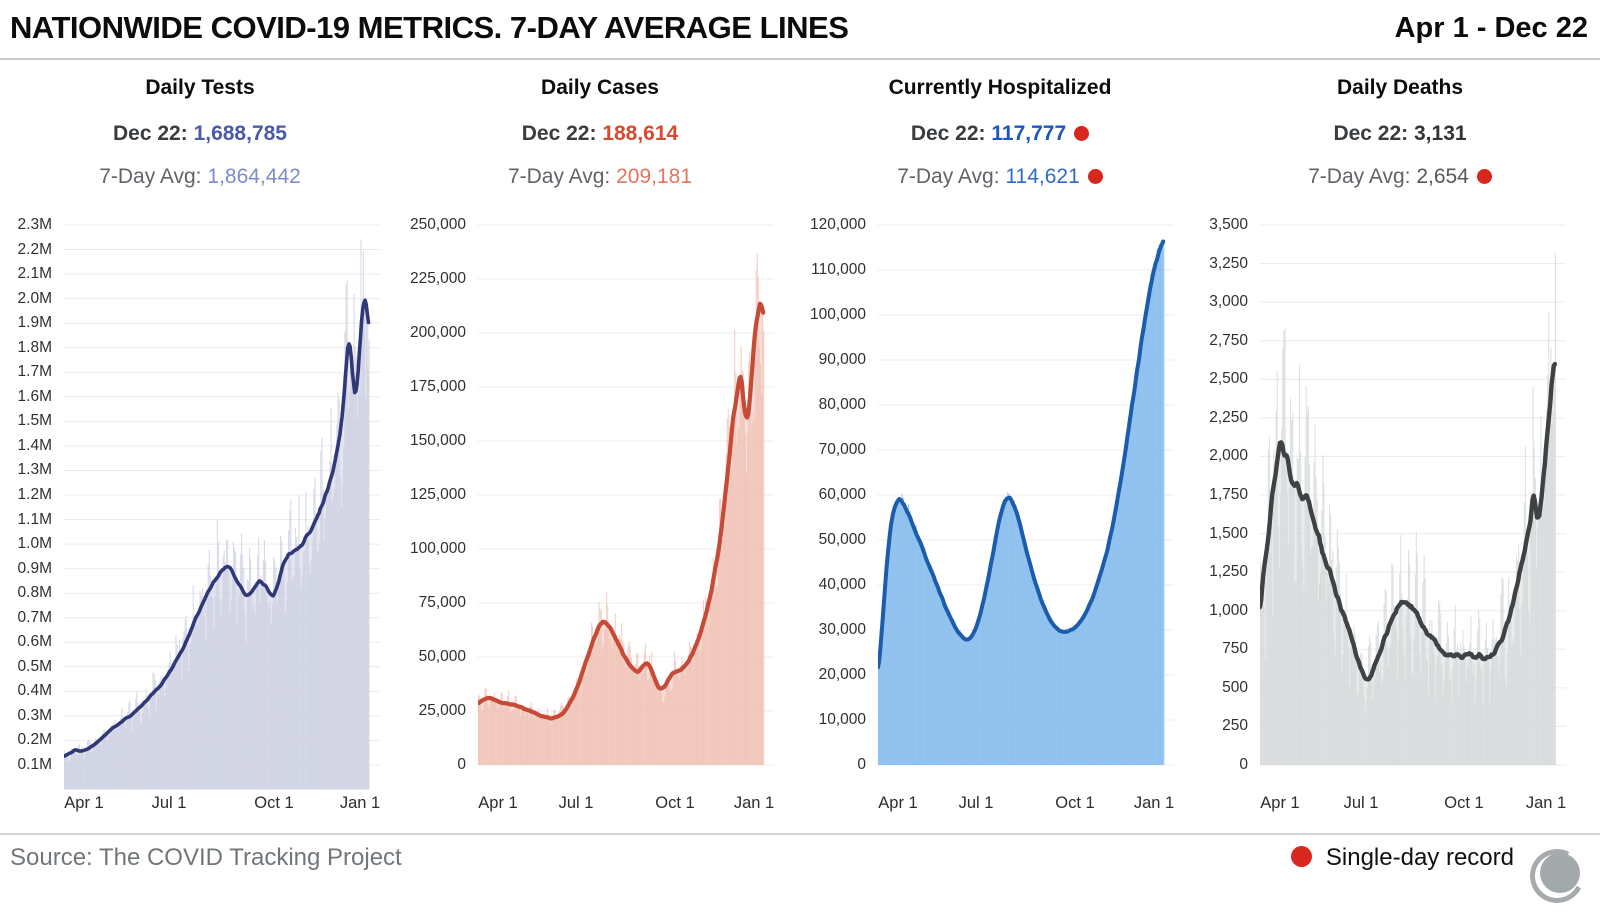 This screenshot has height=918, width=1600. I want to click on y-axis-tick-label: 10,000, so click(842, 719).